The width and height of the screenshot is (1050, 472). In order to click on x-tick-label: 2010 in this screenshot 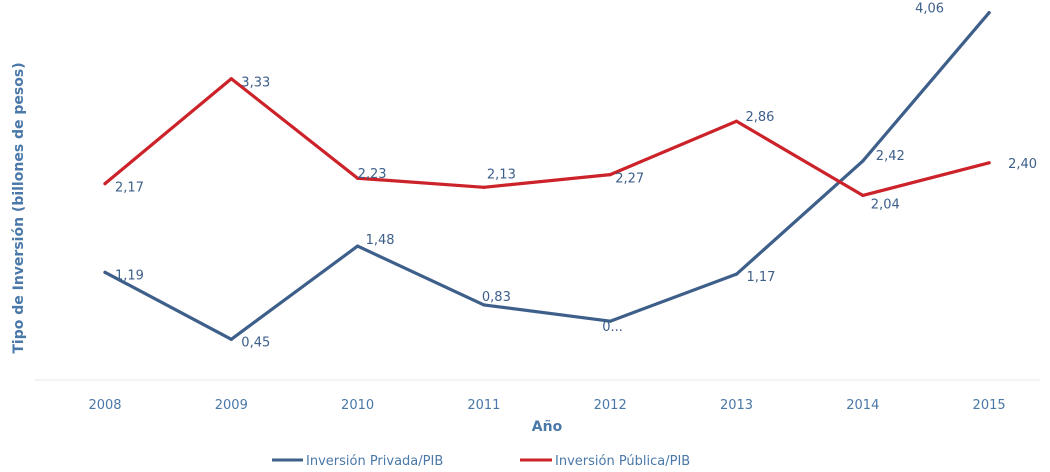, I will do `click(357, 405)`.